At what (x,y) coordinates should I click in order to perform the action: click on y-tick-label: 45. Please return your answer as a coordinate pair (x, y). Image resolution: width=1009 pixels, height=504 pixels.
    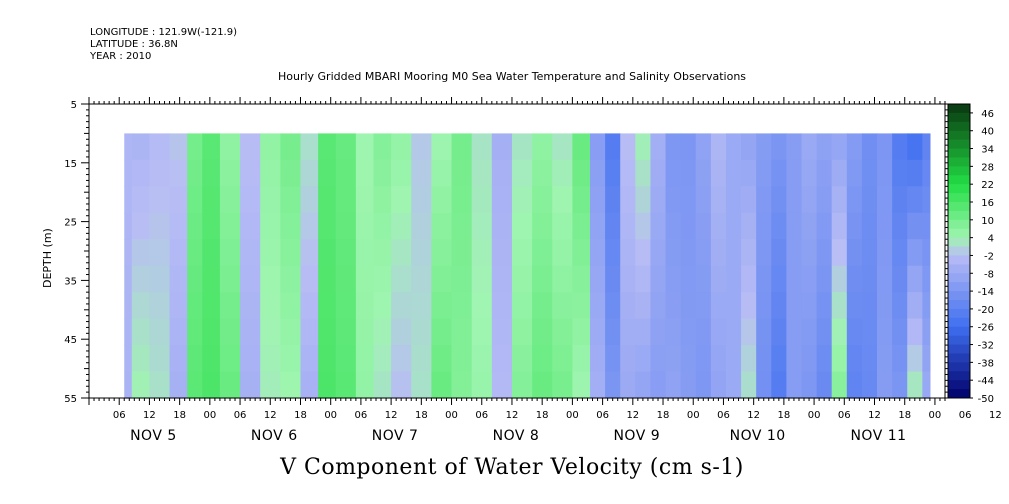
    Looking at the image, I should click on (70, 340).